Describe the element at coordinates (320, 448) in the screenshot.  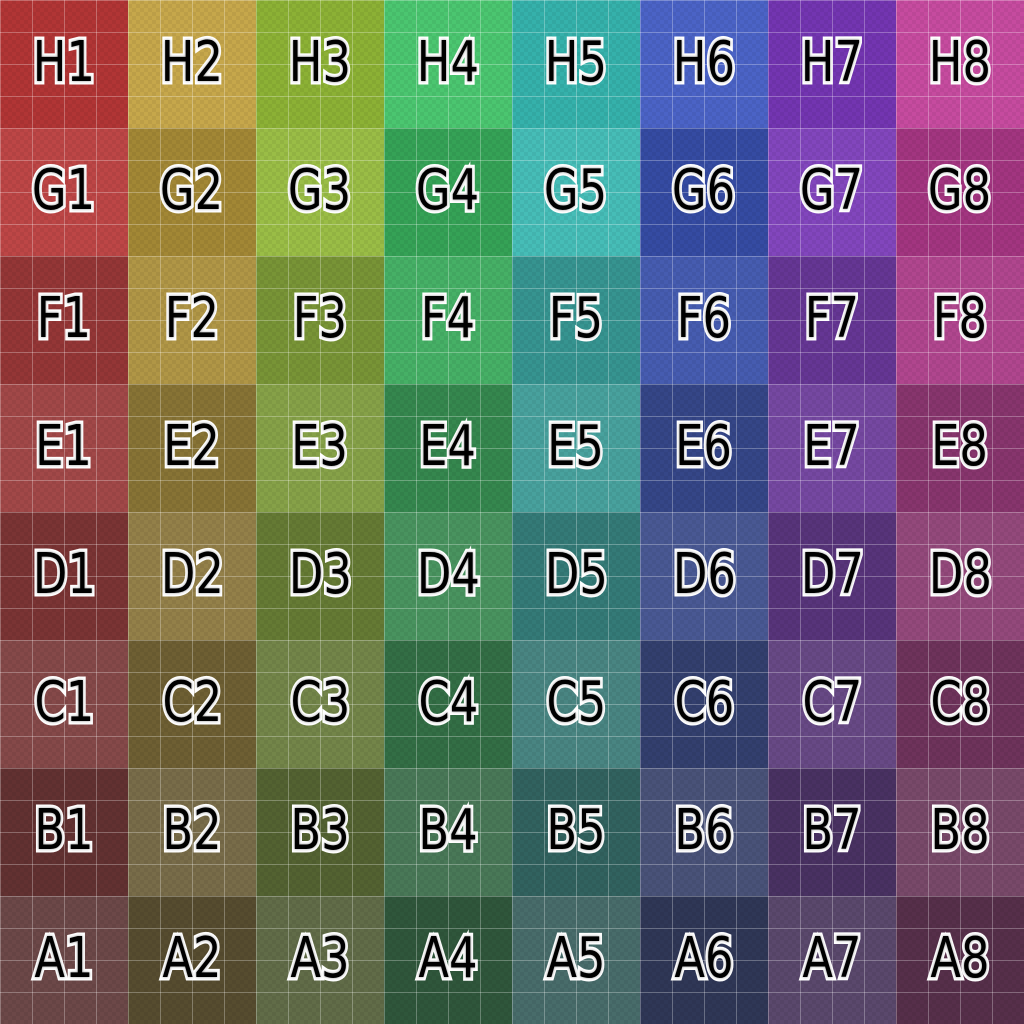
I see `grid-cell: E3` at that location.